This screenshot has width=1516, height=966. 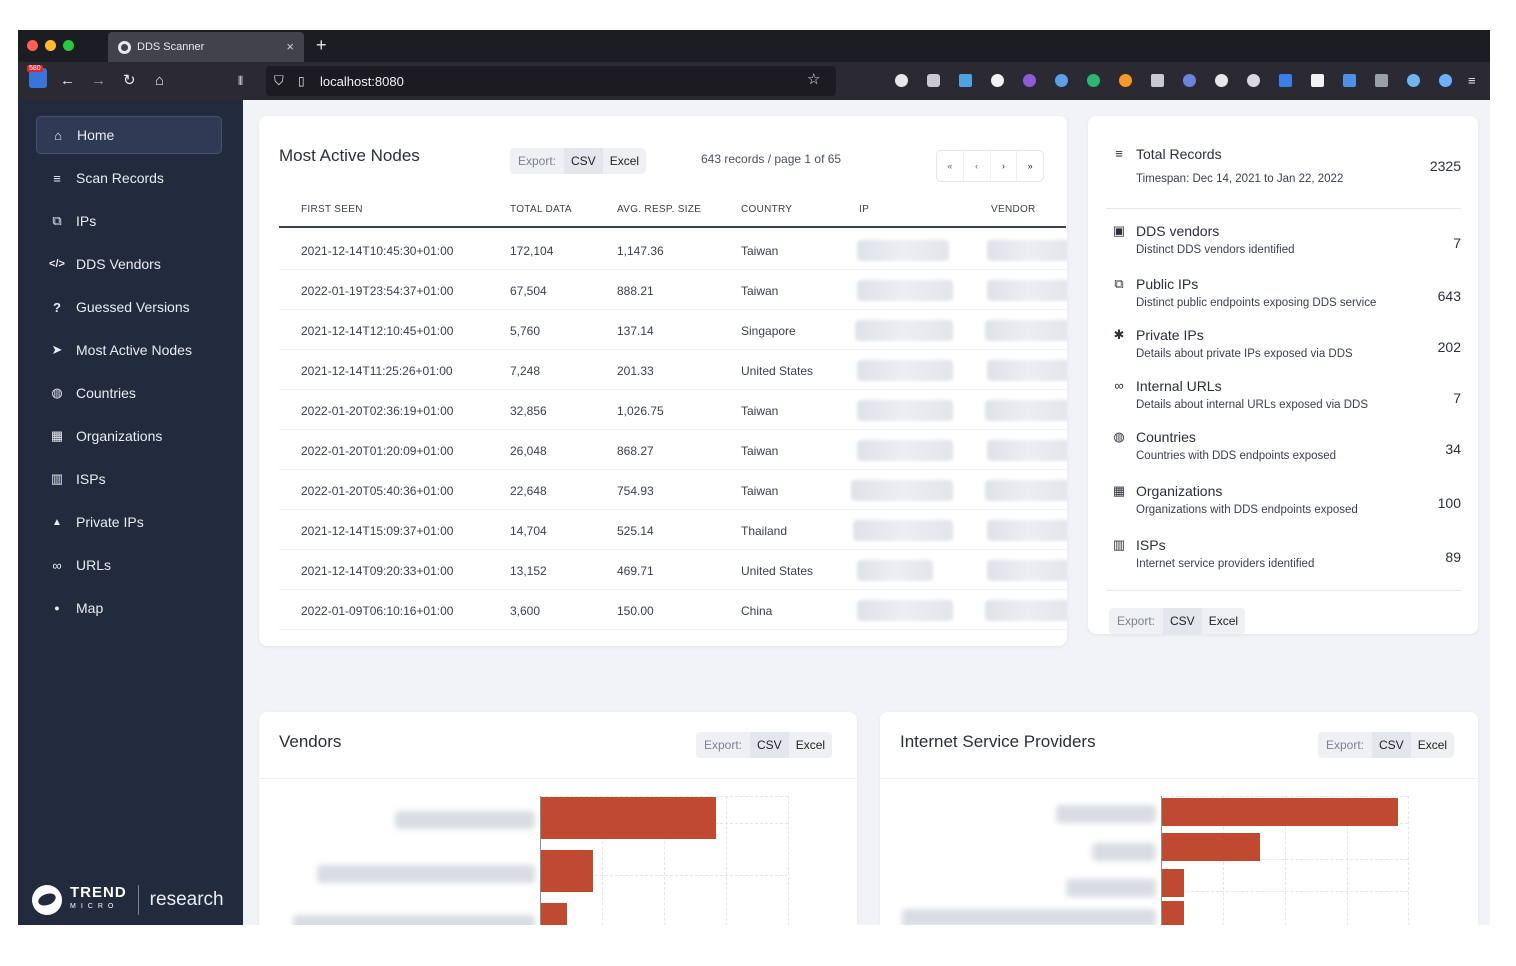 What do you see at coordinates (129, 350) in the screenshot?
I see `sidebar-item-most-active-nodes: ➤ Most Active Nodes` at bounding box center [129, 350].